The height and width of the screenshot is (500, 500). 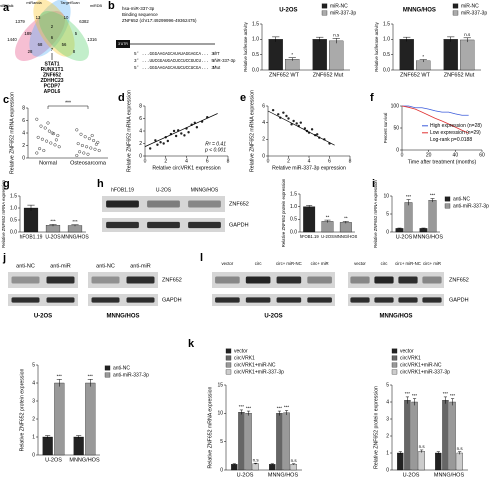 I want to click on row-label: ZNF652, so click(x=172, y=280).